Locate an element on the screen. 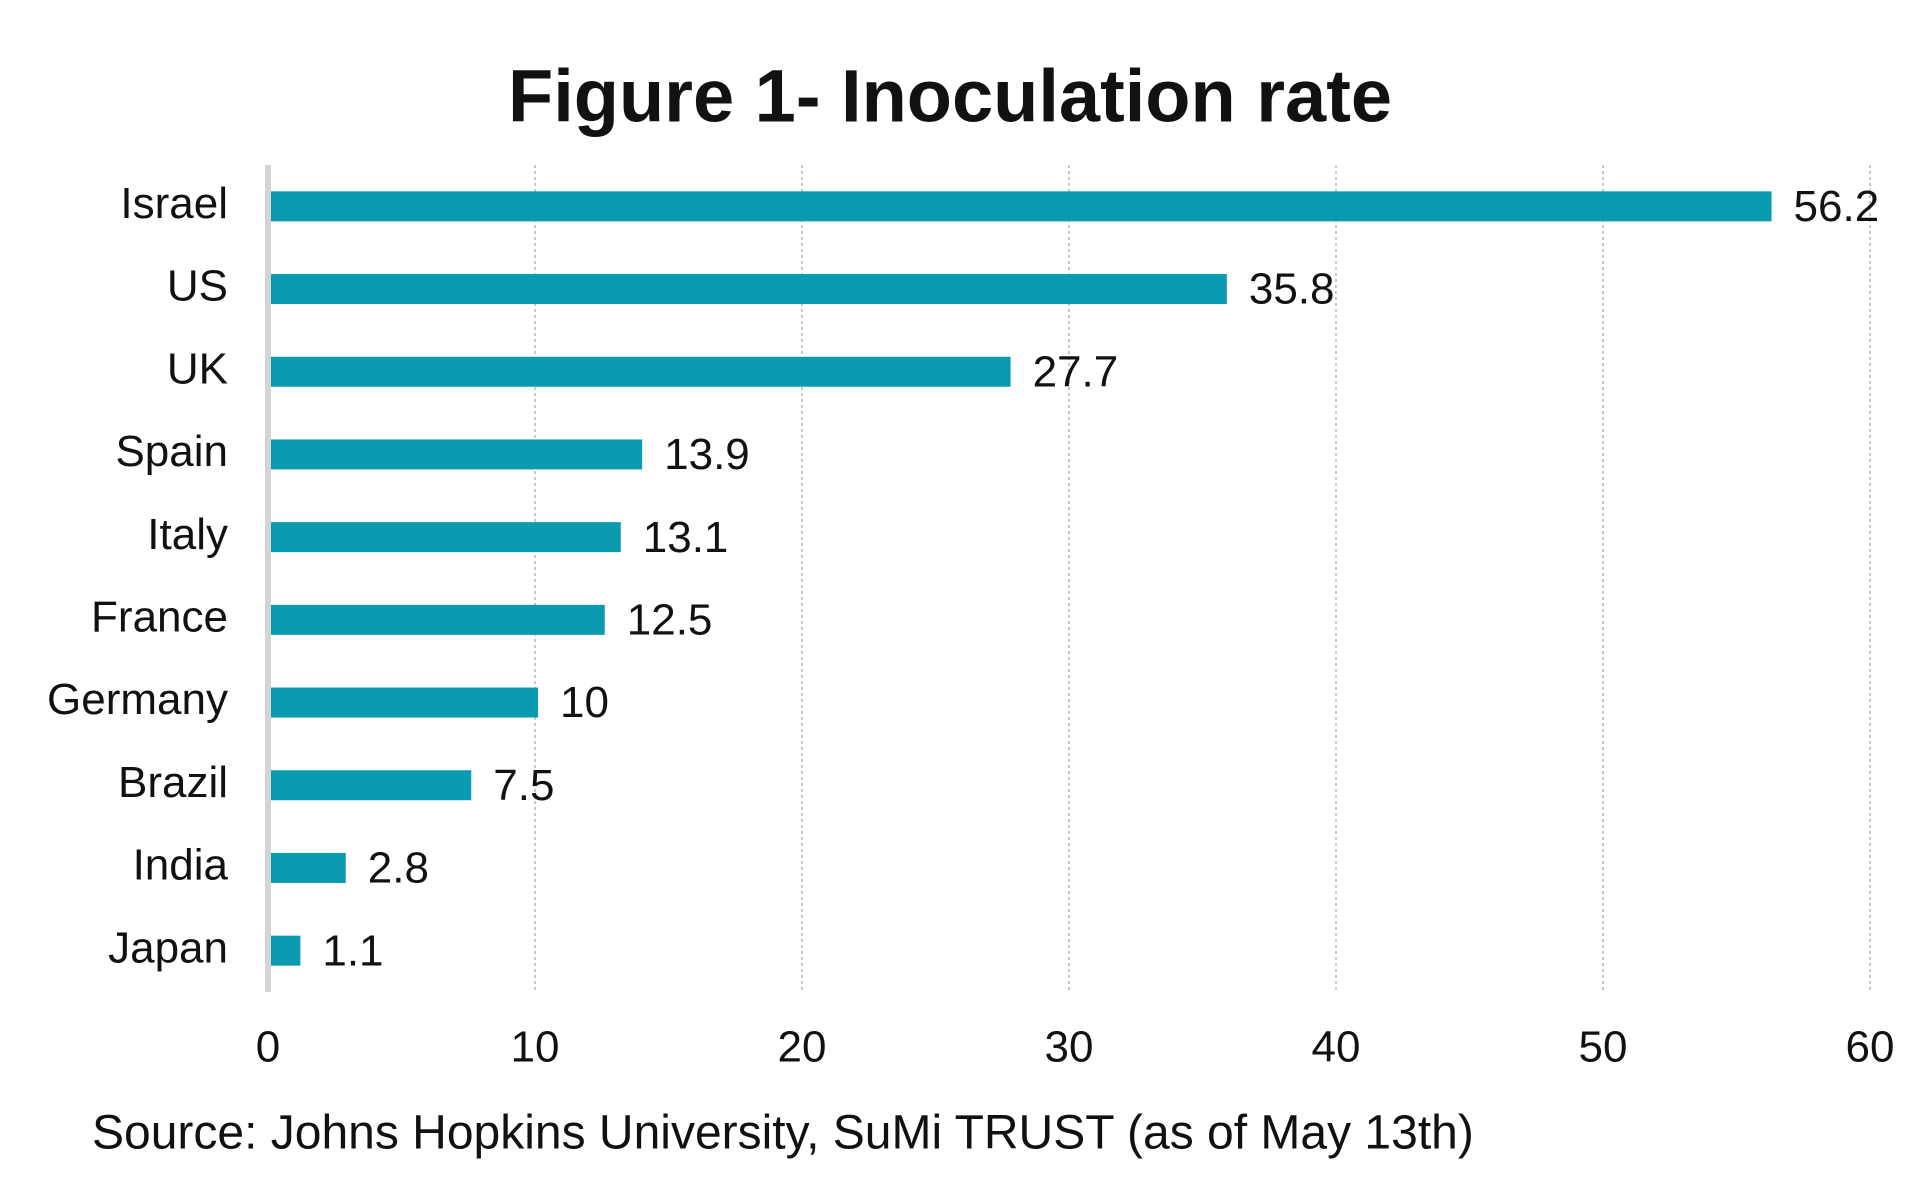  x-tick-label: 0 is located at coordinates (268, 1047).